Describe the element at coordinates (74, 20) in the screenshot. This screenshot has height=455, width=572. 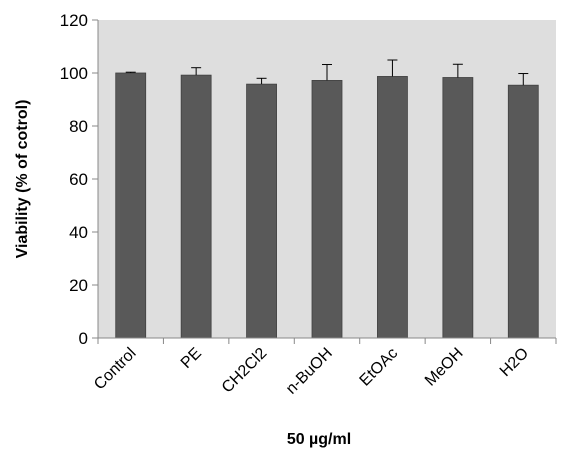
I see `y-tick-label: 120` at that location.